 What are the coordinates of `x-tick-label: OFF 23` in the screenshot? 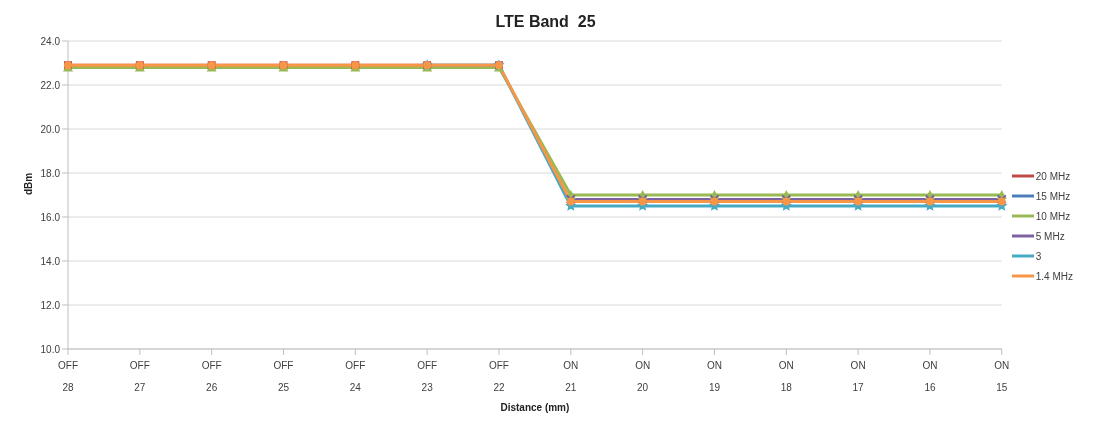 It's located at (427, 376).